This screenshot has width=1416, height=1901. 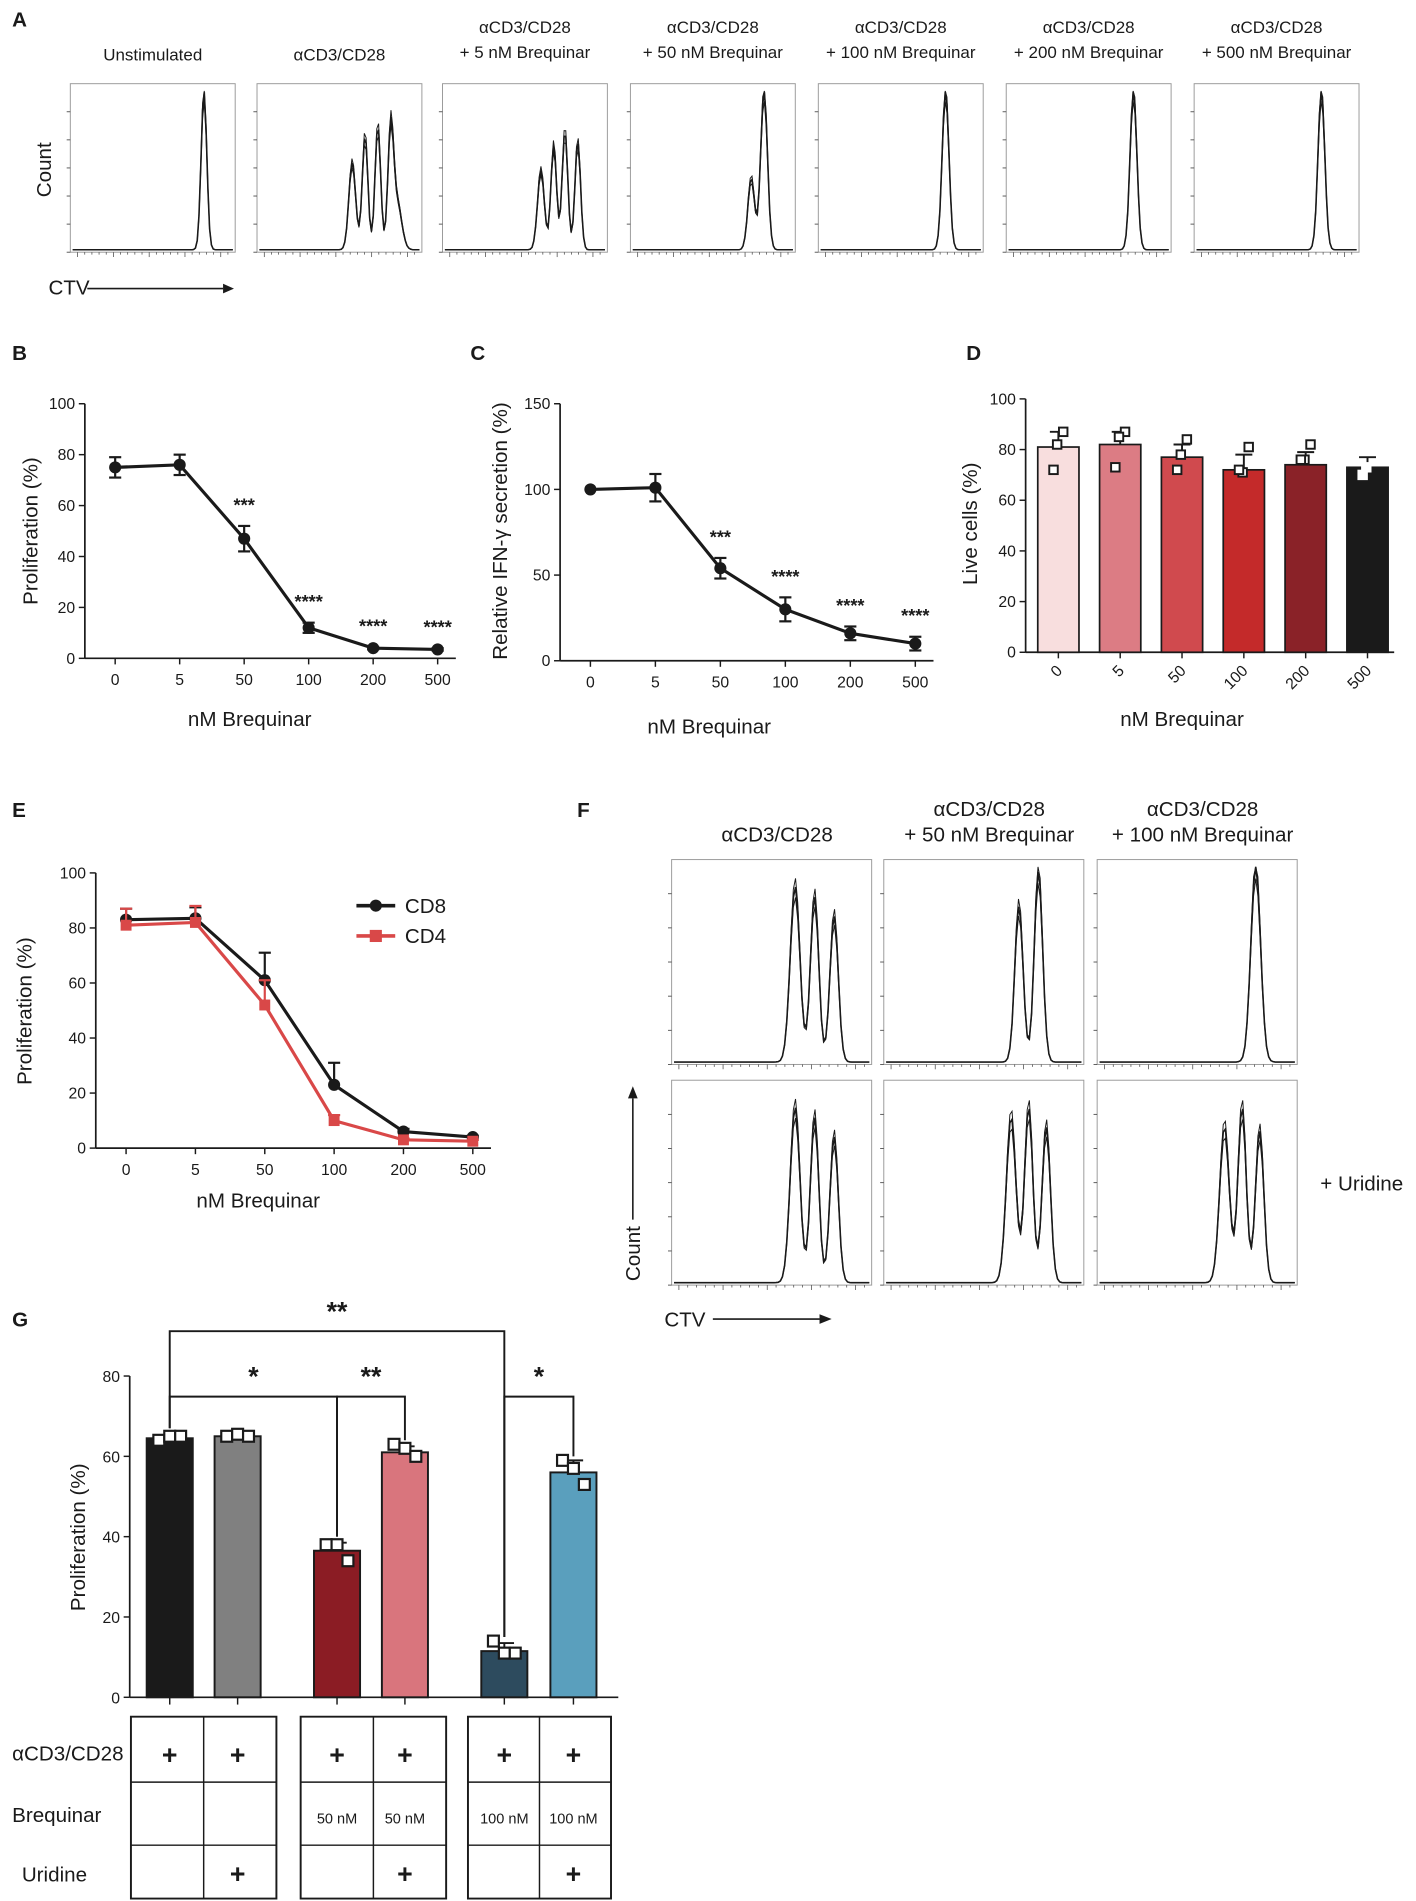 I want to click on panel-f-title-1-1: + 50 nM Brequinar, so click(x=989, y=834).